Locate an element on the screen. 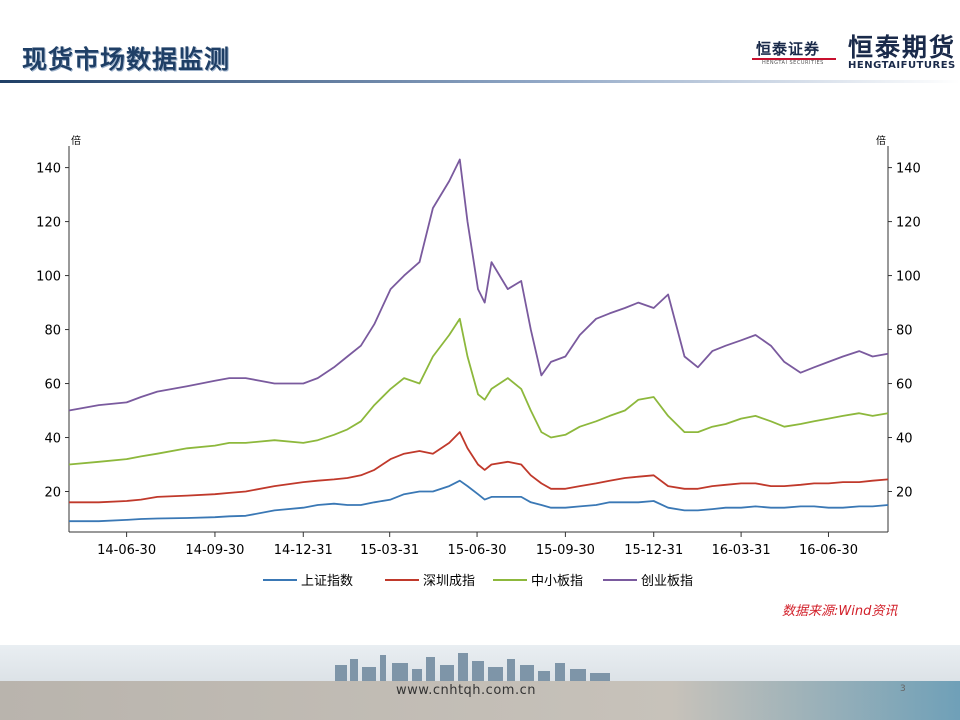 The height and width of the screenshot is (720, 960). x-tick-label: 14-06-30 is located at coordinates (126, 550).